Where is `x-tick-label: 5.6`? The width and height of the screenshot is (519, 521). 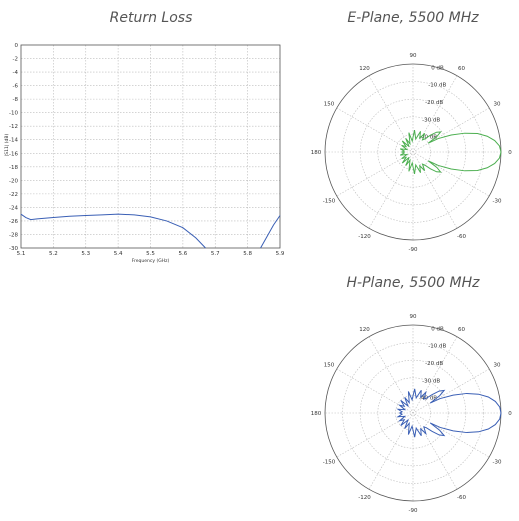 x-tick-label: 5.6 is located at coordinates (183, 254).